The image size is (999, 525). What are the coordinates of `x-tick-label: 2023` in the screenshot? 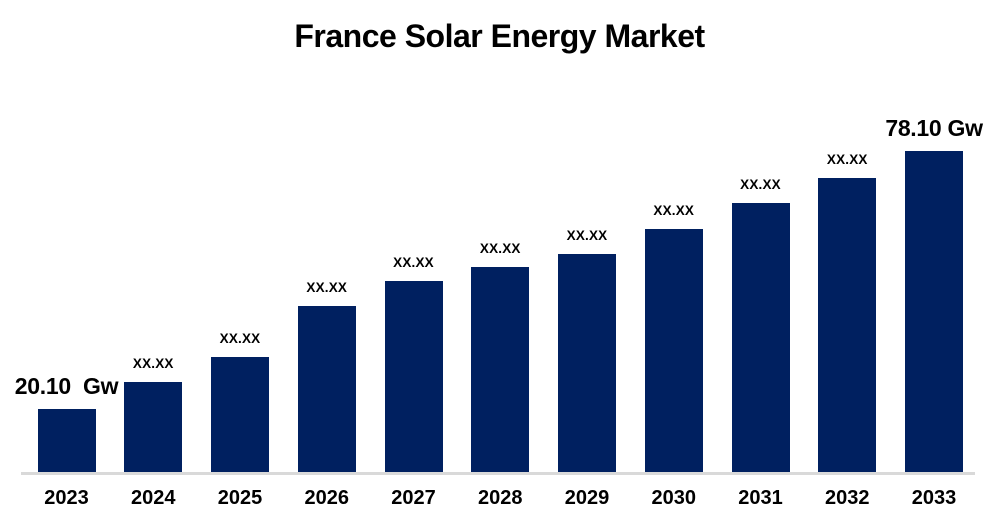 It's located at (66, 498).